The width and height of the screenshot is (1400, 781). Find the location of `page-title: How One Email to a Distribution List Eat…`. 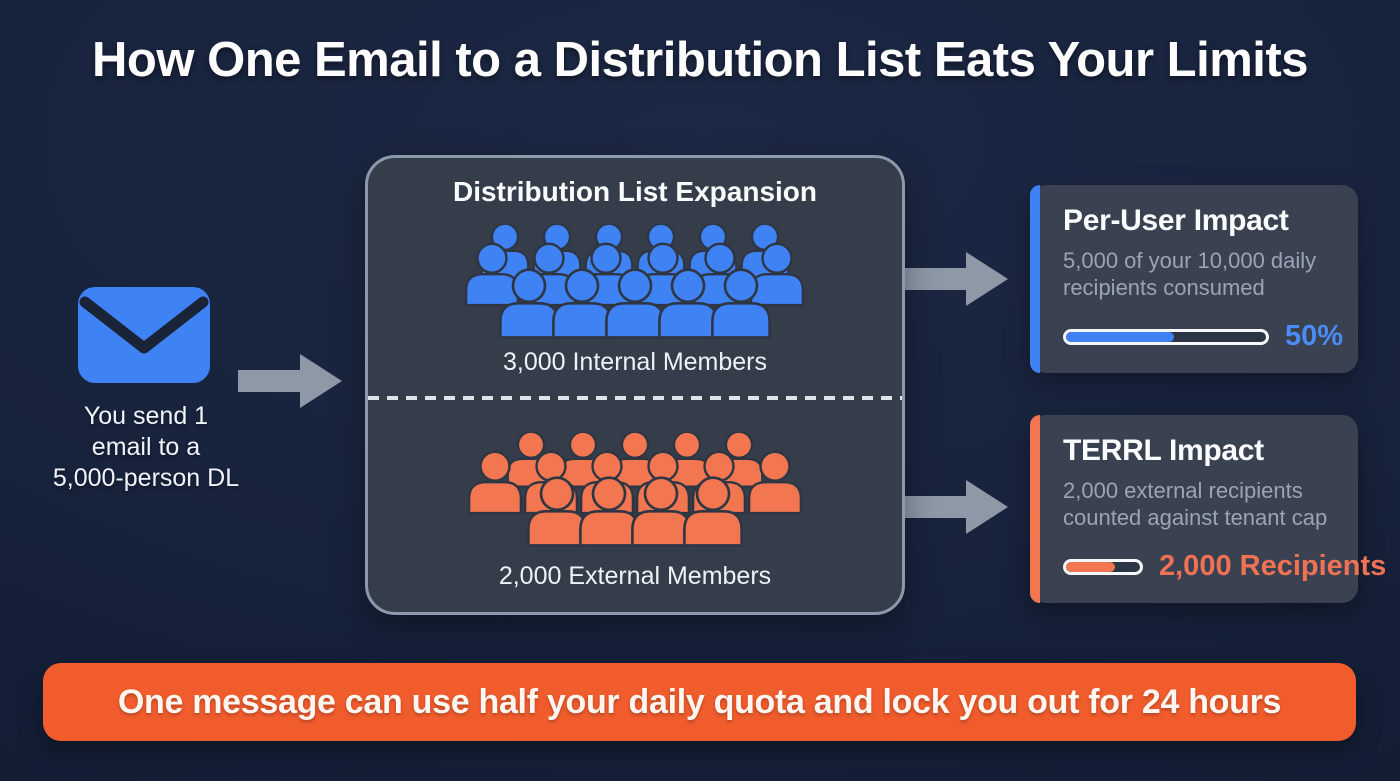

page-title: How One Email to a Distribution List Eat… is located at coordinates (700, 60).